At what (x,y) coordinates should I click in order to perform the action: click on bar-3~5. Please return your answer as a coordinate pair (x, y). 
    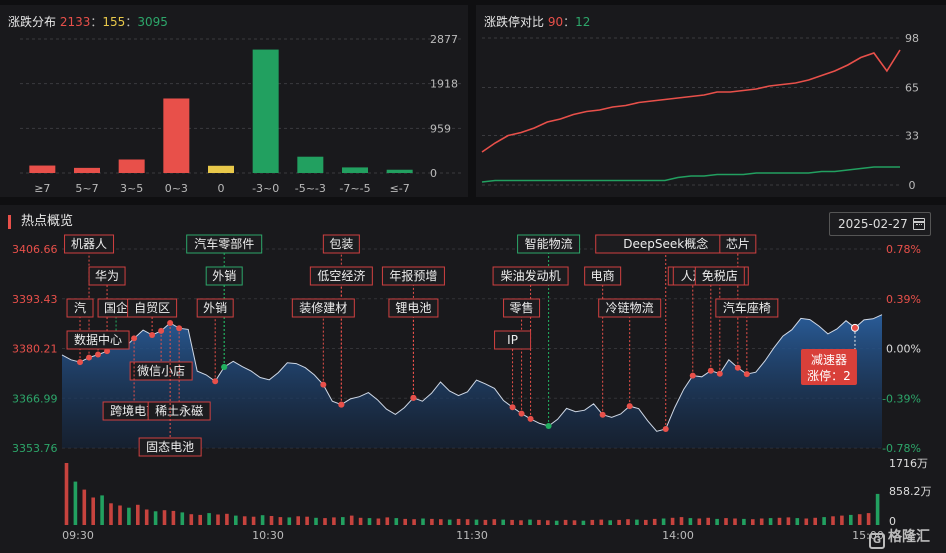
    Looking at the image, I should click on (131, 166).